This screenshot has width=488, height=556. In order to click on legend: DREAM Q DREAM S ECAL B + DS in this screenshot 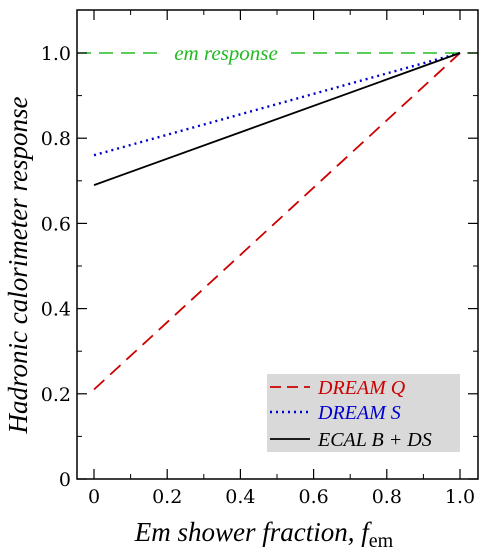, I will do `click(363, 413)`.